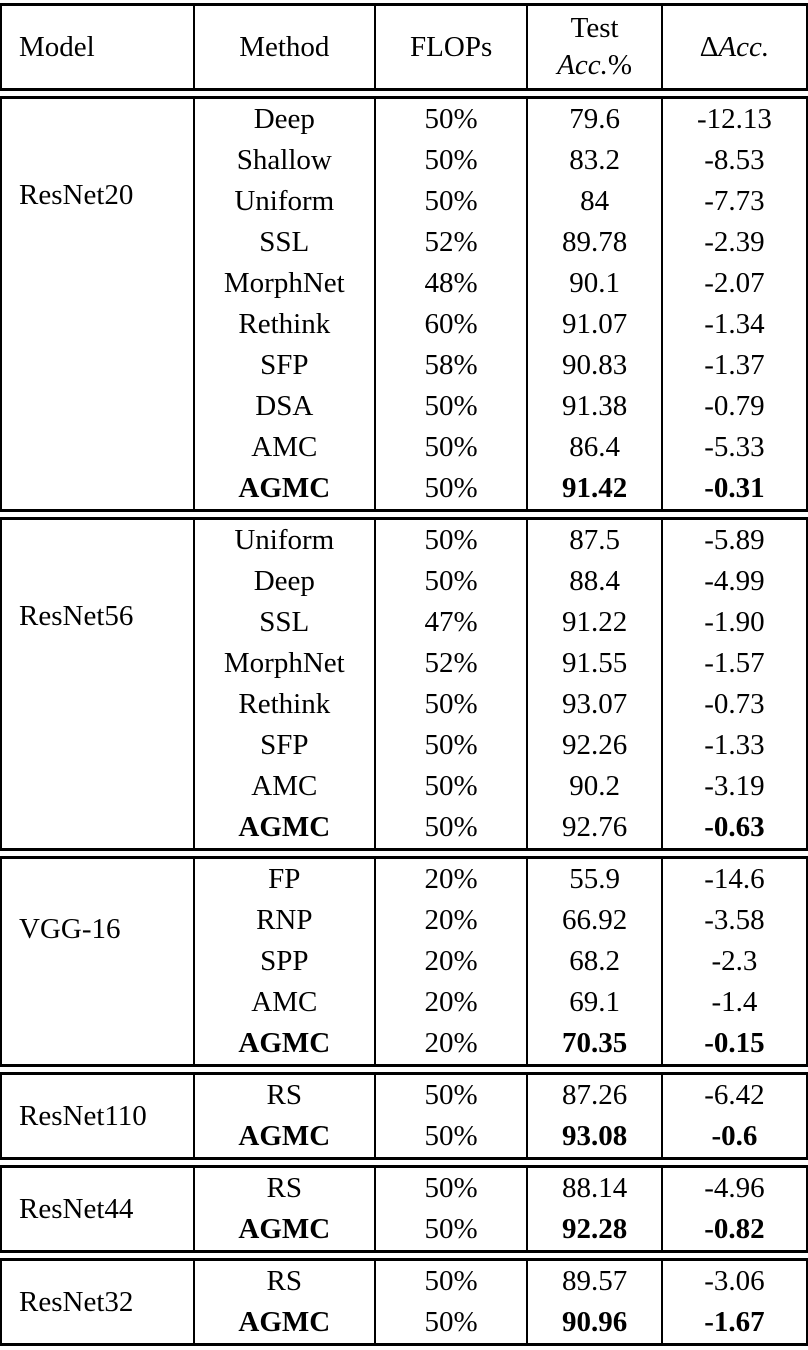  Describe the element at coordinates (734, 324) in the screenshot. I see `delta-cell: -1.34` at that location.